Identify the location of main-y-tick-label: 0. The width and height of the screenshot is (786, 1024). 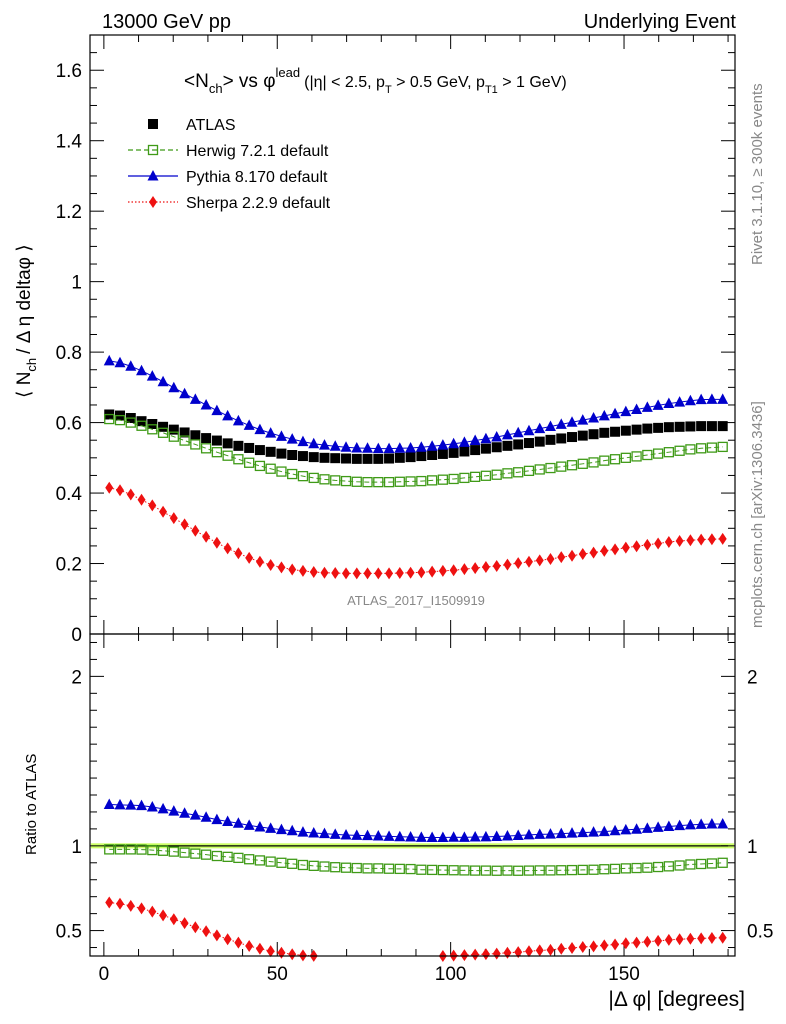
(76, 635).